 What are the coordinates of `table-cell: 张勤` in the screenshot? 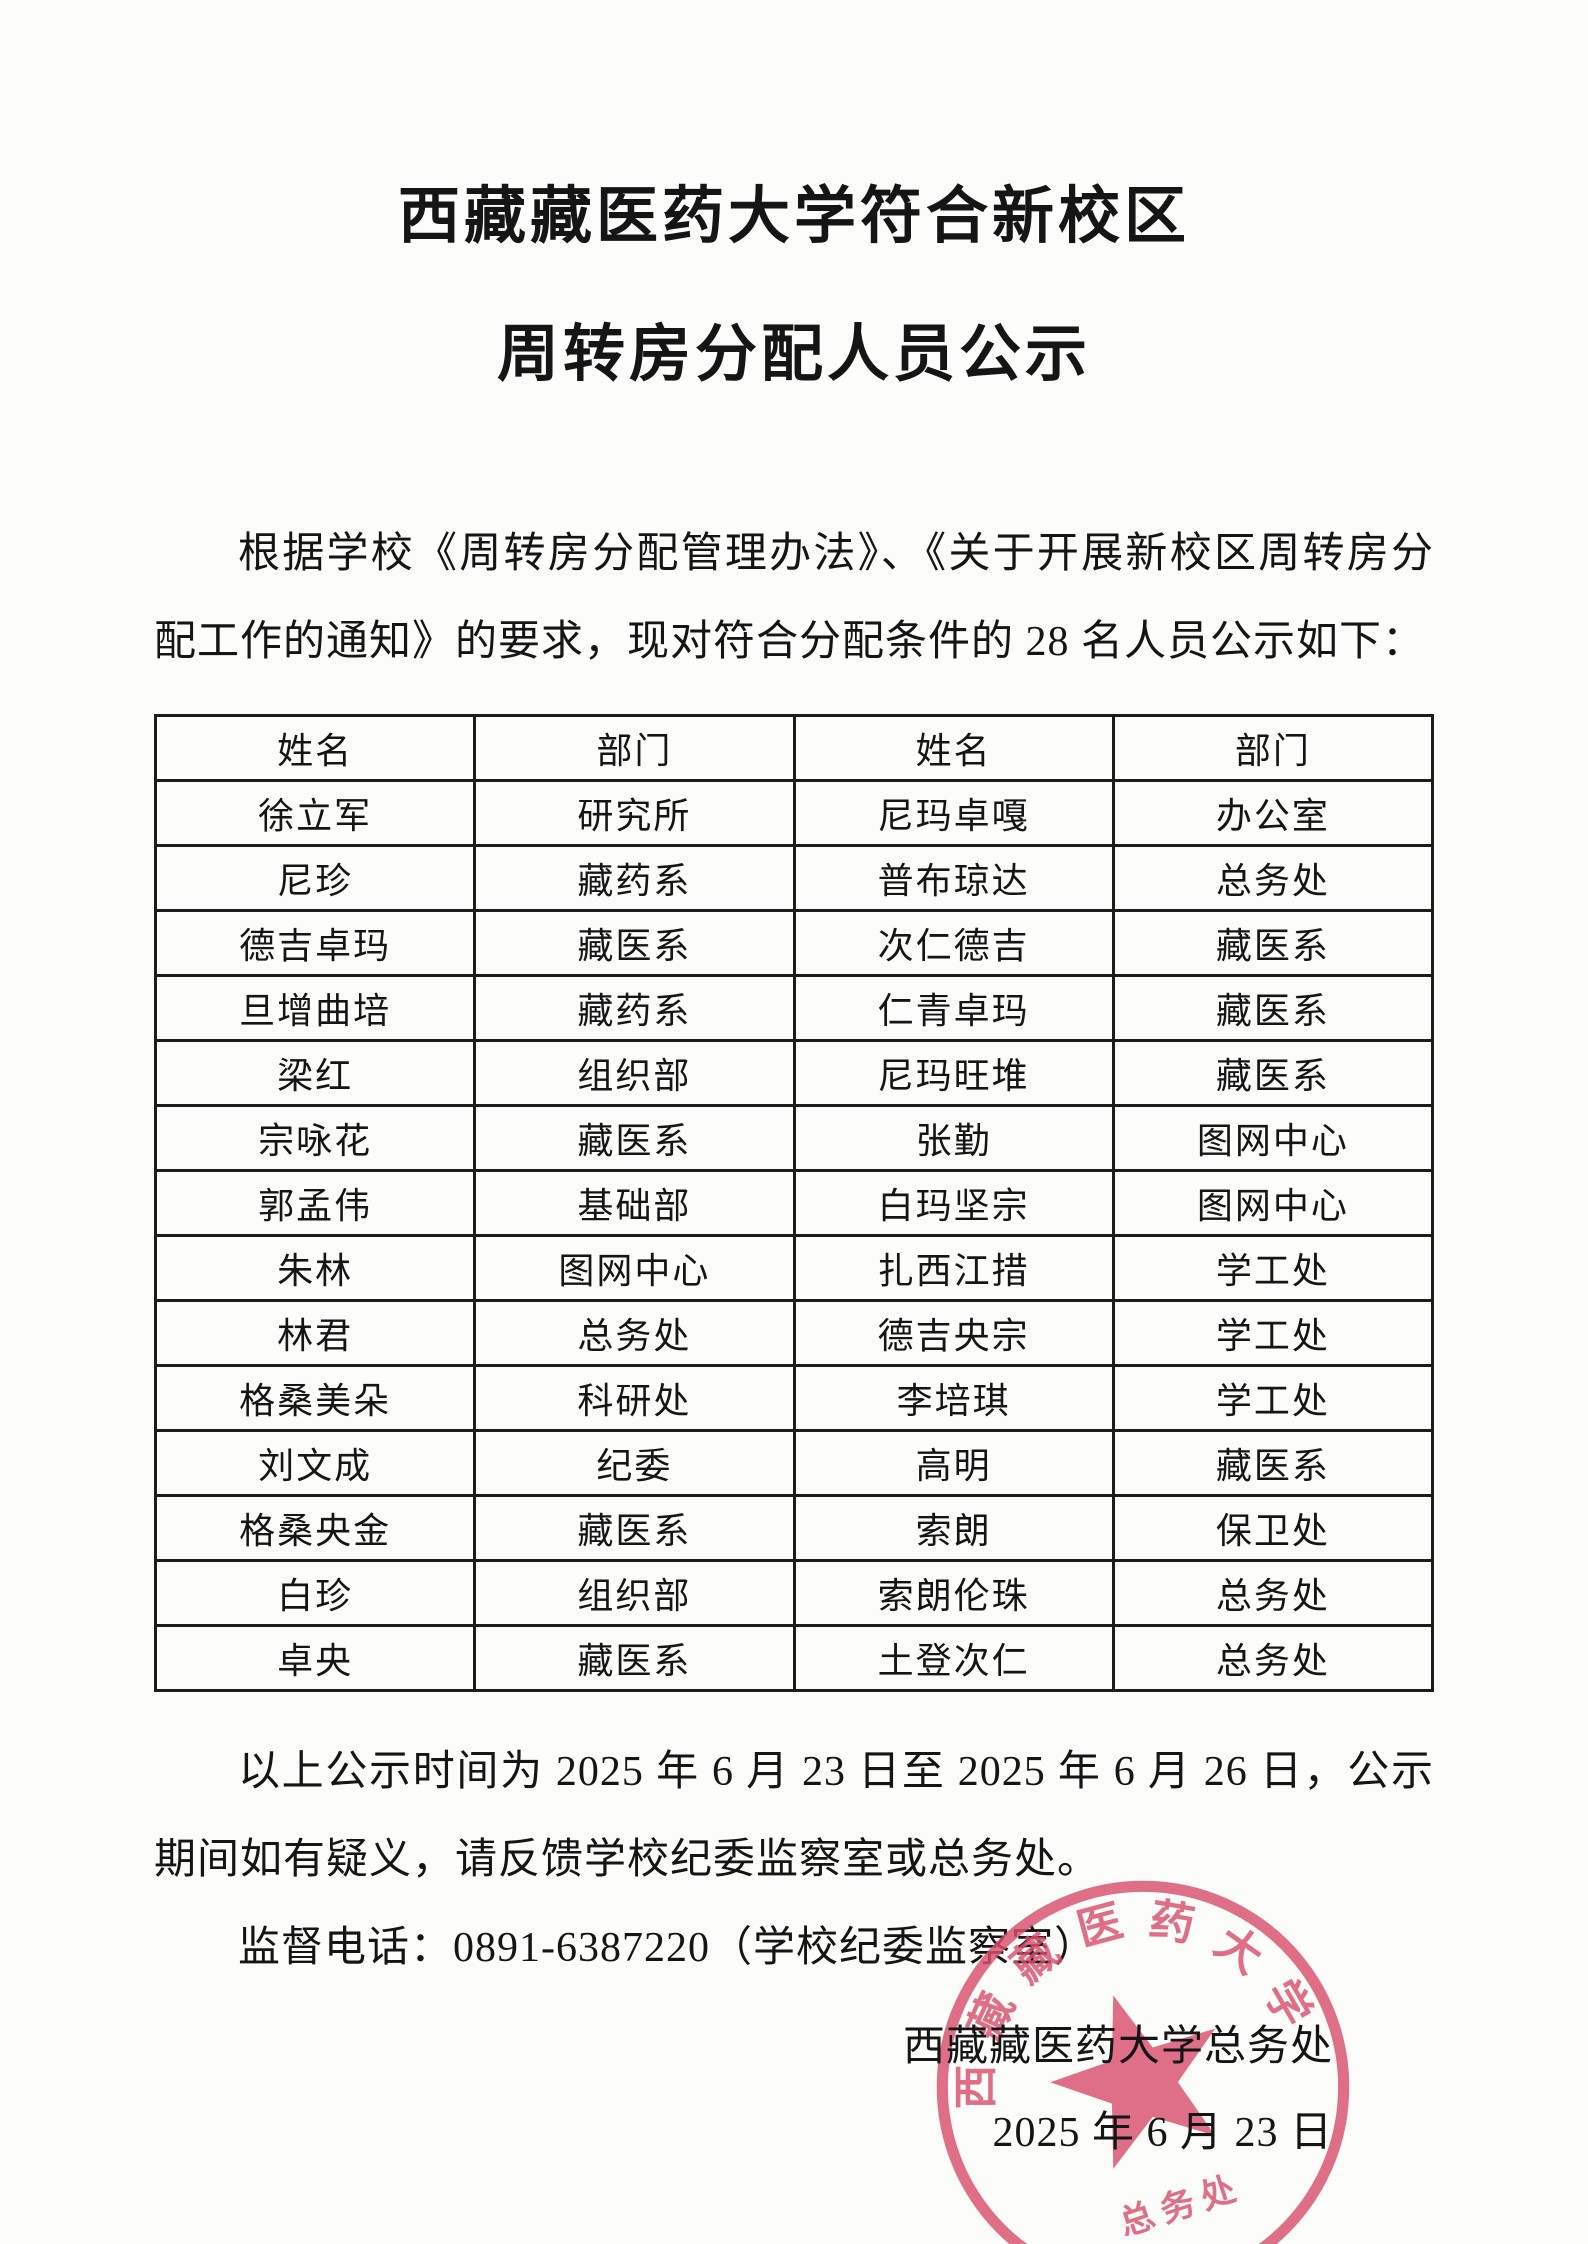 It's located at (953, 1138).